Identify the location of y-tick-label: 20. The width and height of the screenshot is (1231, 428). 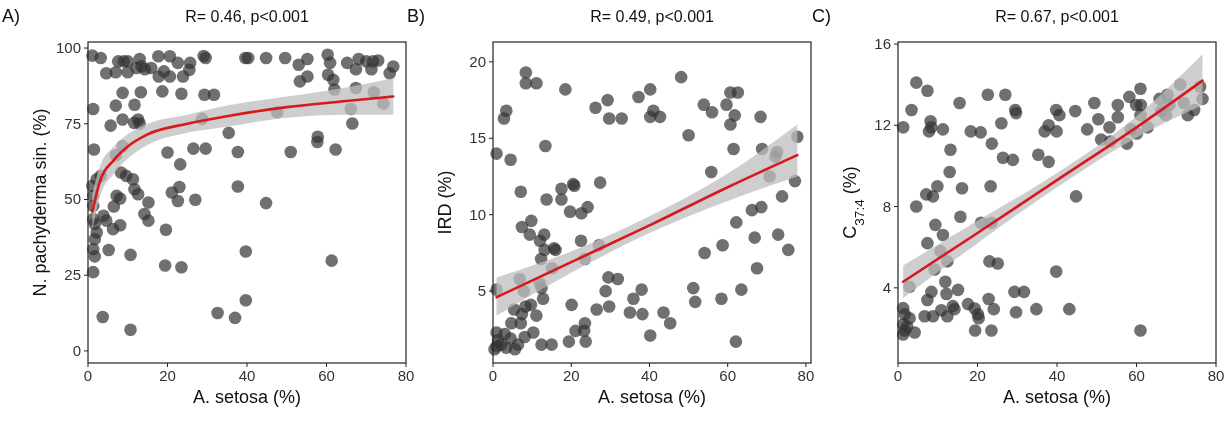
(477, 61).